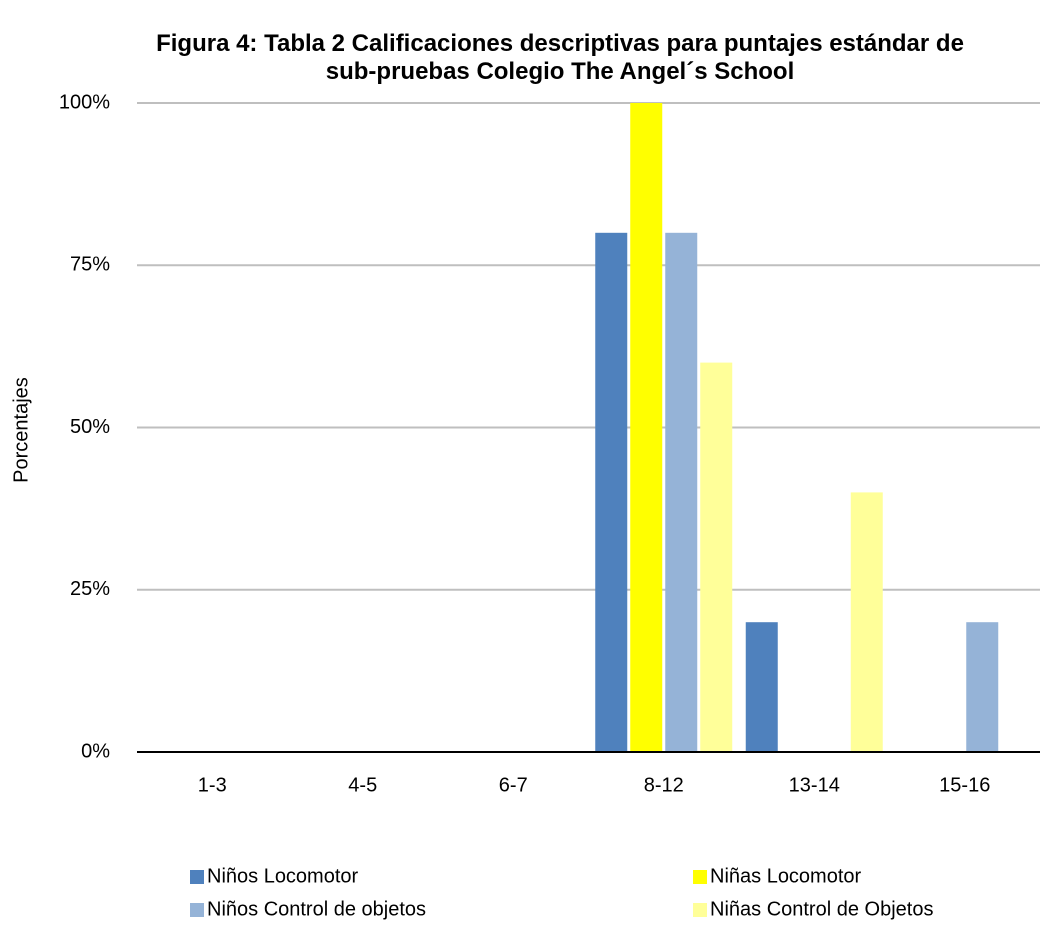 Image resolution: width=1045 pixels, height=925 pixels. What do you see at coordinates (90, 589) in the screenshot?
I see `y-tick-label: 25%` at bounding box center [90, 589].